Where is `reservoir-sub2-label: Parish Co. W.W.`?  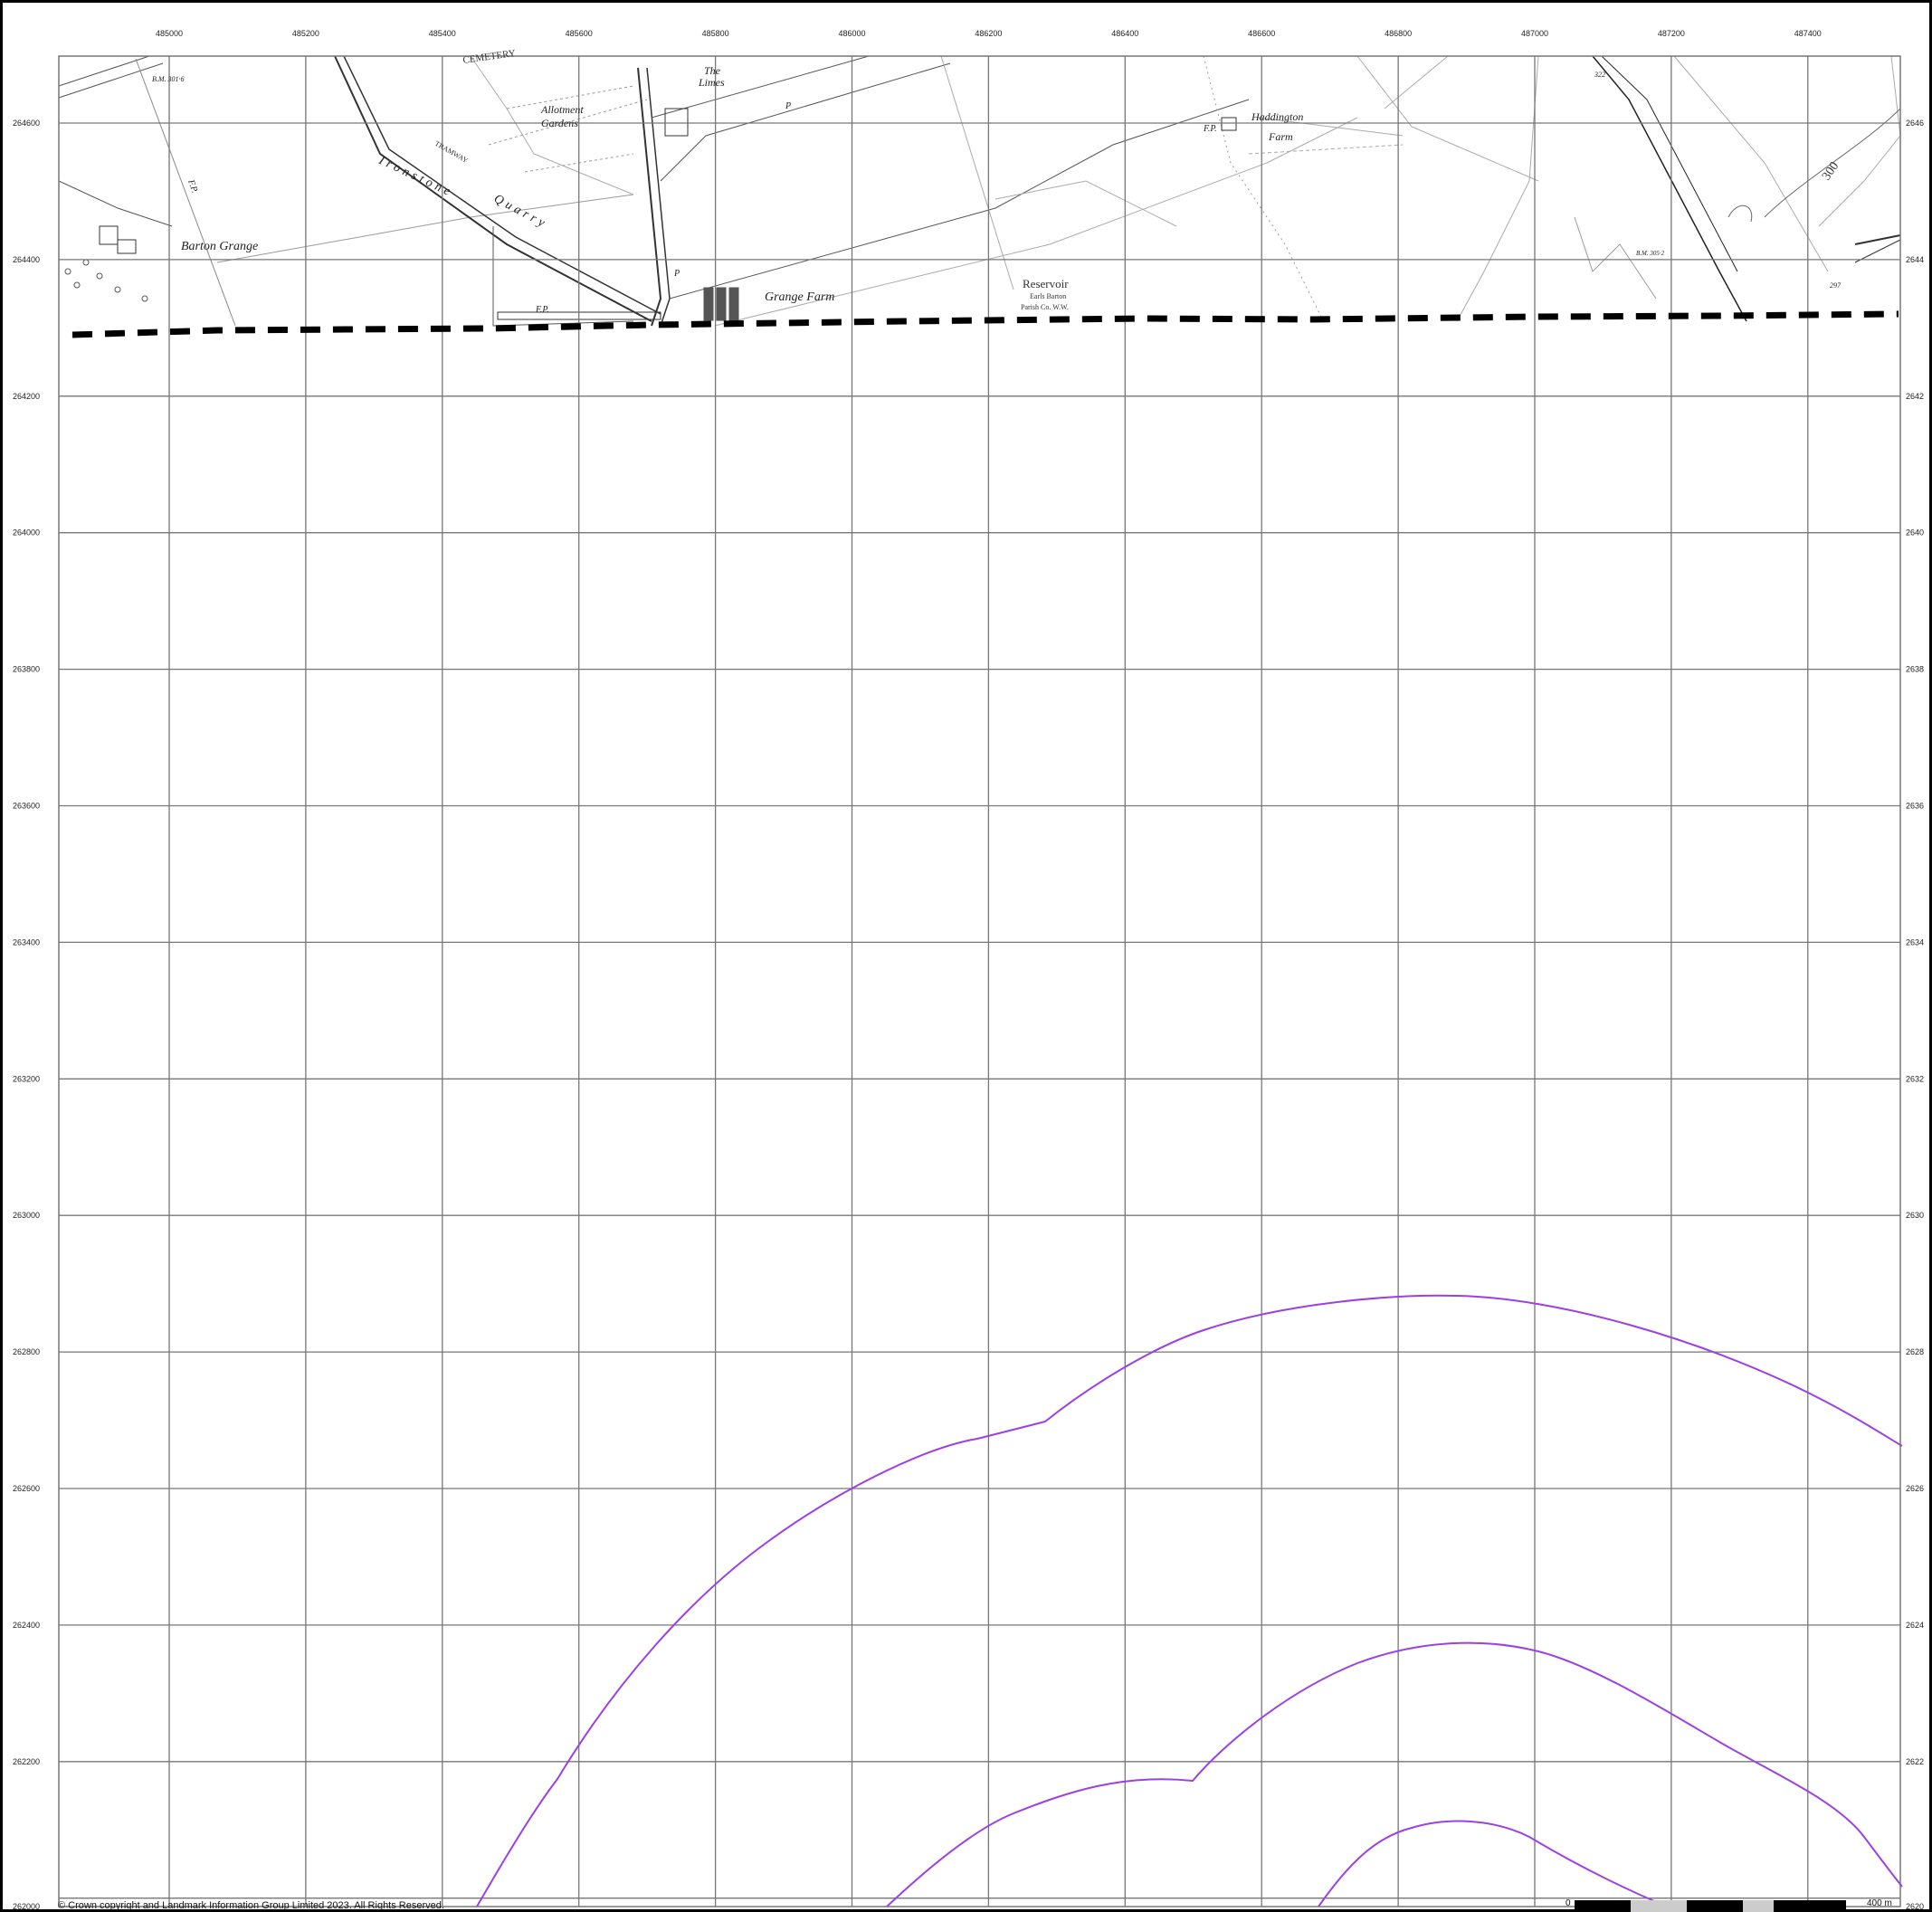 reservoir-sub2-label: Parish Co. W.W. is located at coordinates (1045, 307).